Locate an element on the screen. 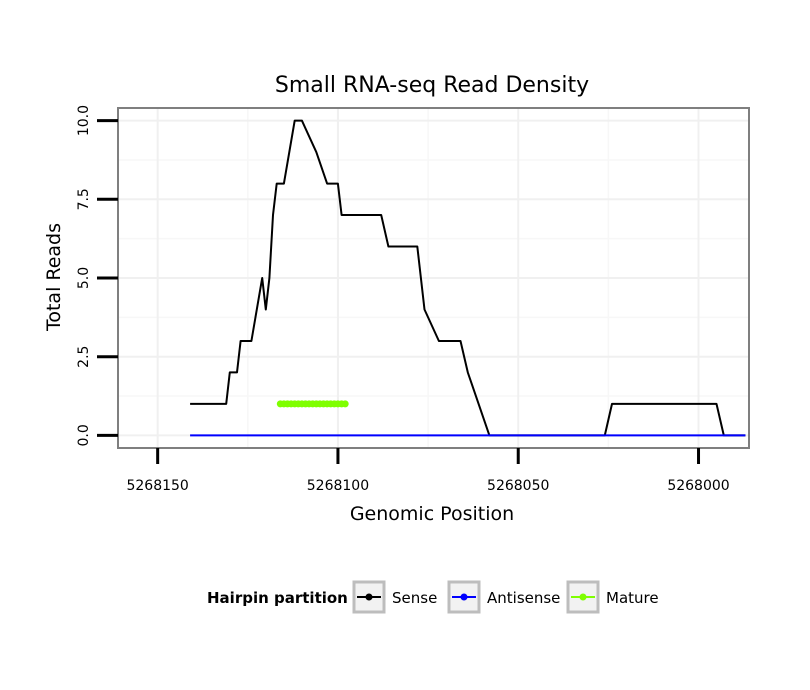 The height and width of the screenshot is (690, 810). legend-label-sense: Sense is located at coordinates (414, 598).